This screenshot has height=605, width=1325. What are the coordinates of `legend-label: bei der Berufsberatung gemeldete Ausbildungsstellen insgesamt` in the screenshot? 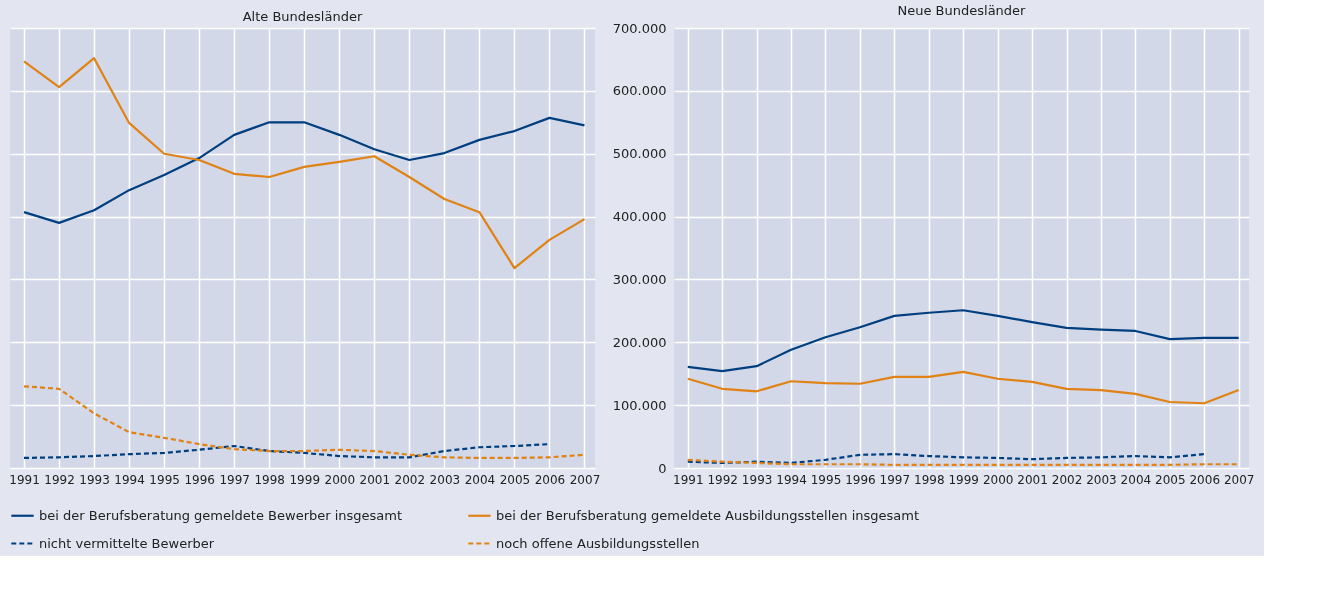 It's located at (708, 515).